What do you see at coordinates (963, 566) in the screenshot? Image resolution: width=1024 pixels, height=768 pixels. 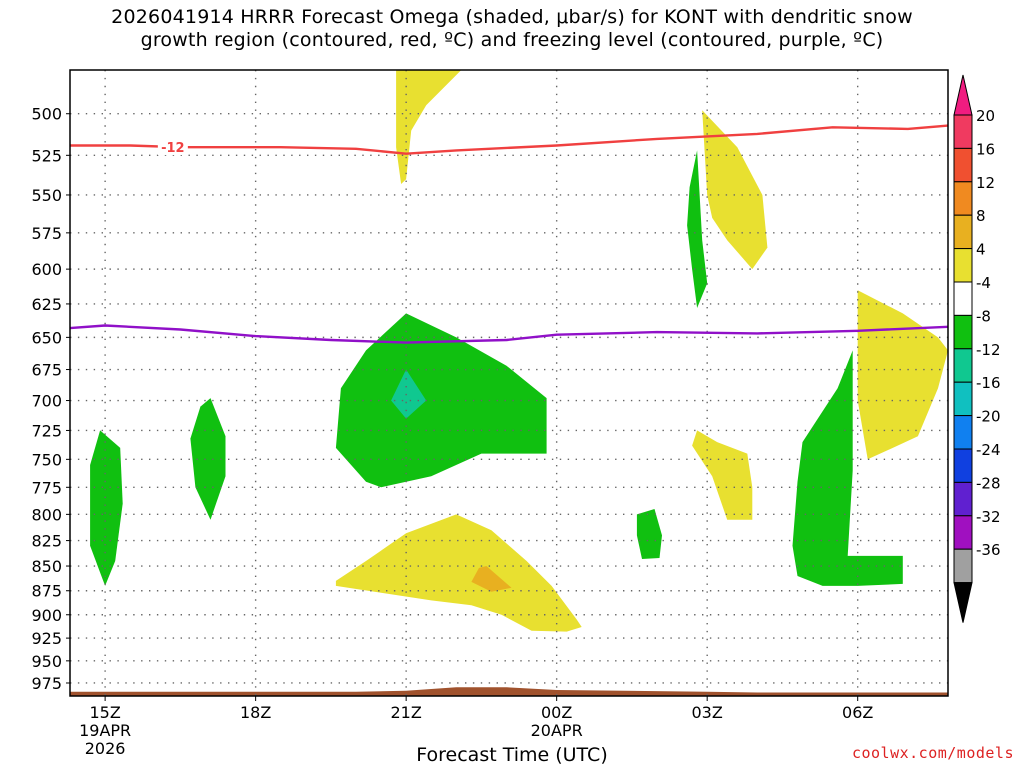 I see `colorbar-swatch--36` at bounding box center [963, 566].